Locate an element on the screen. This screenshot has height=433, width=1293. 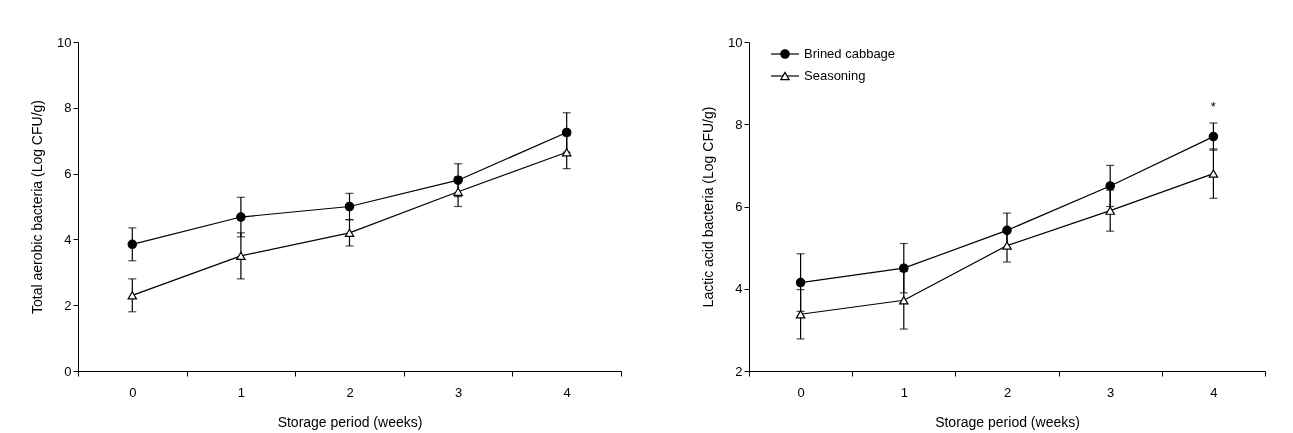
y-axis-title: Total aerobic bacteria (Log CFU/g) is located at coordinates (37, 207).